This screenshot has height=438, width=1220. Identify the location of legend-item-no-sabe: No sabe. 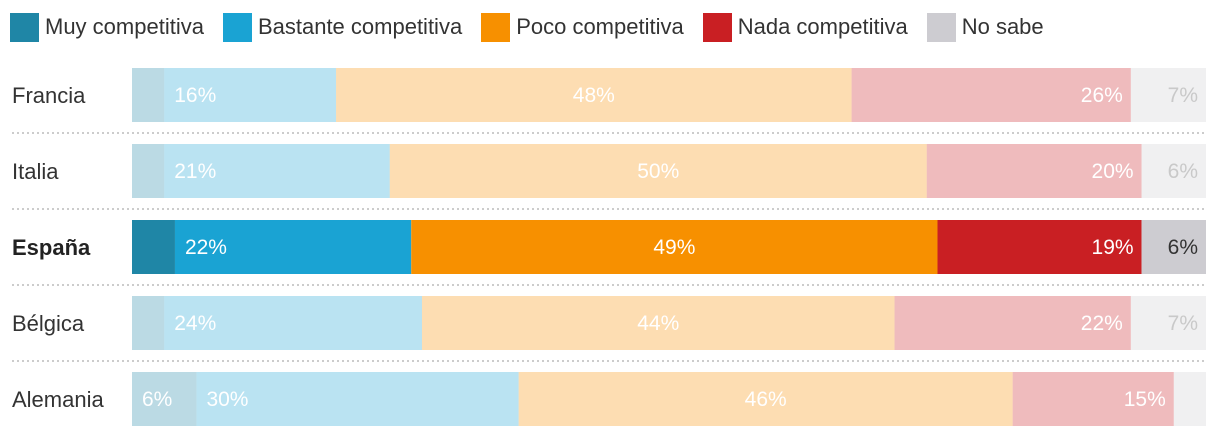
(985, 27).